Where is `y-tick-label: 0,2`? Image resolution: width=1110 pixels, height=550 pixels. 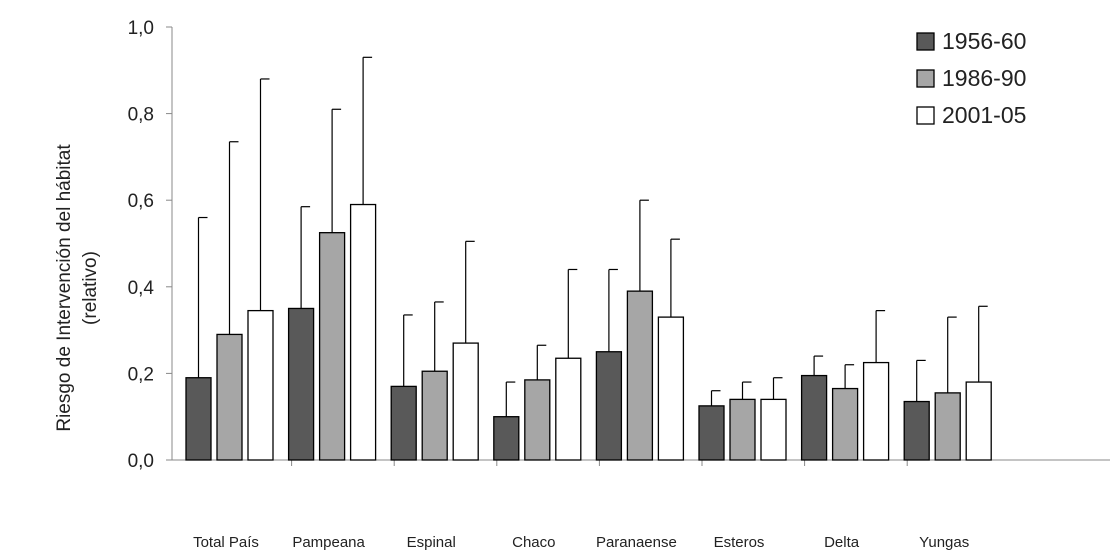 y-tick-label: 0,2 is located at coordinates (141, 374).